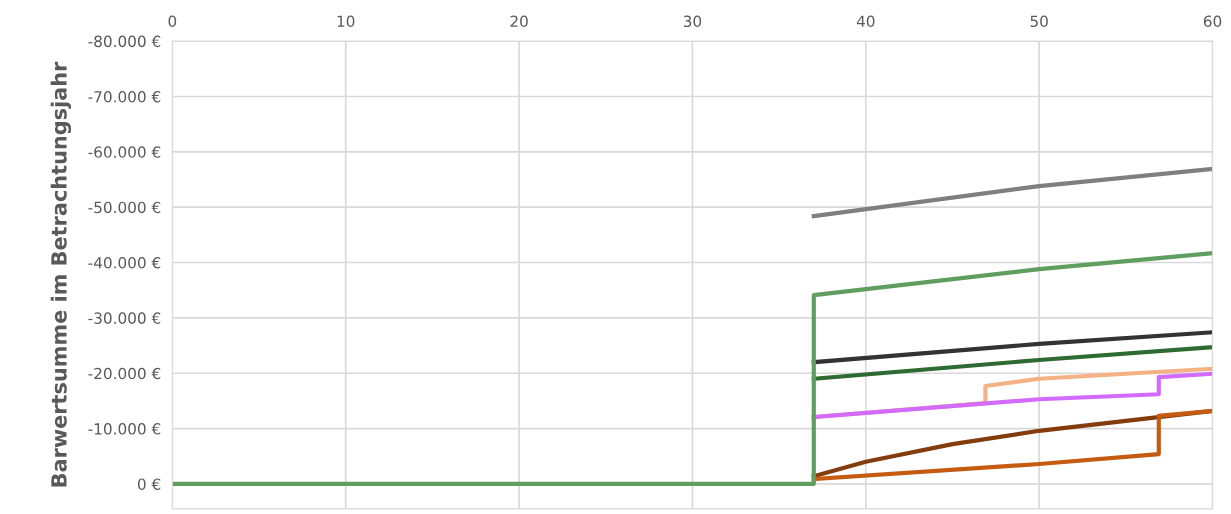 The image size is (1231, 514). Describe the element at coordinates (1212, 21) in the screenshot. I see `x-tick-label: 60` at that location.